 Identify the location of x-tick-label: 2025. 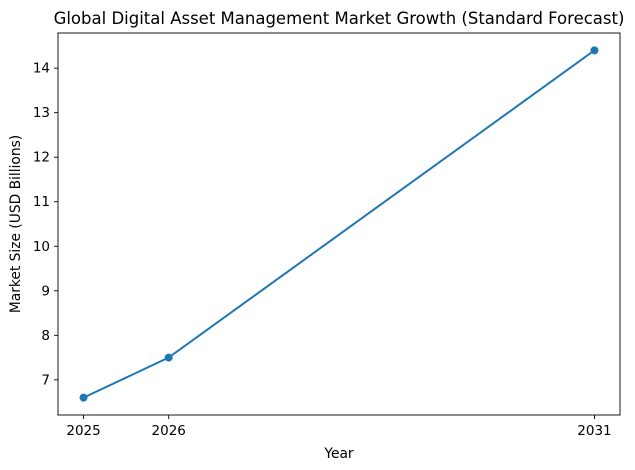
(83, 431).